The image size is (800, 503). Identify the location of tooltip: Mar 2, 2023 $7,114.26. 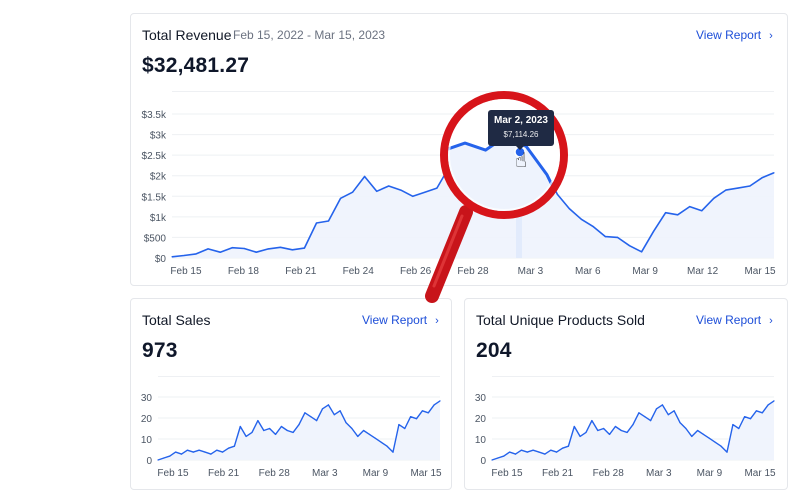
(521, 128).